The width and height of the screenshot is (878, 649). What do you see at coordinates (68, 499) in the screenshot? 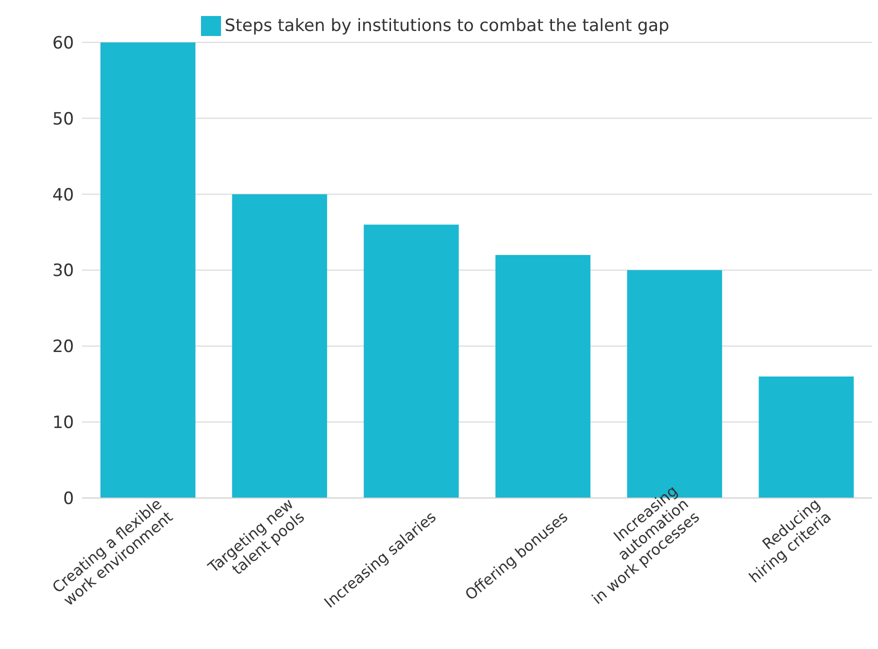
I see `y-tick-label: 0` at bounding box center [68, 499].